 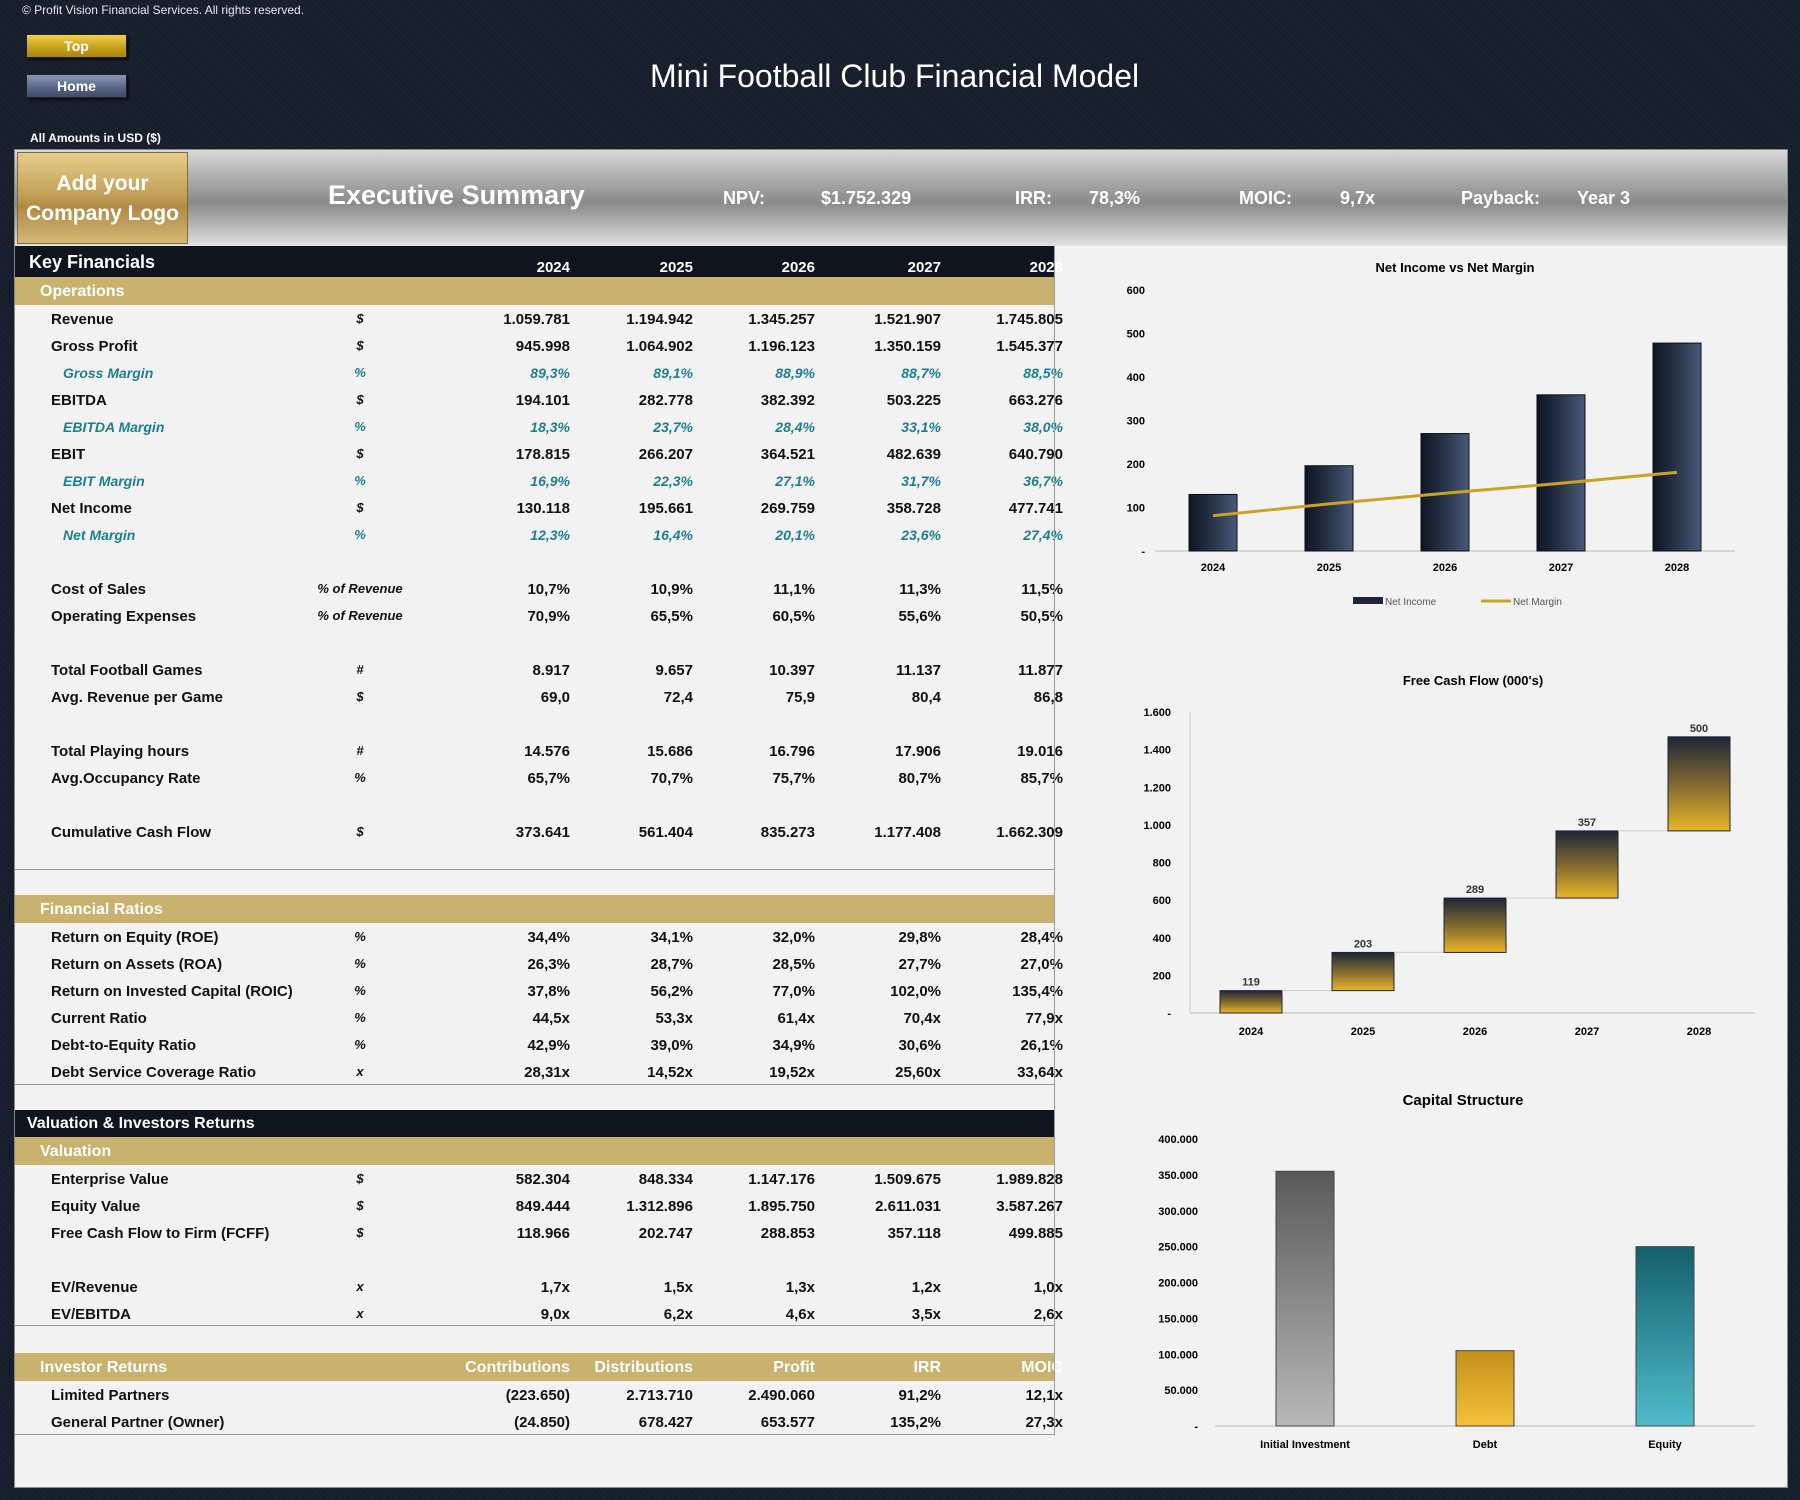 What do you see at coordinates (1473, 680) in the screenshot?
I see `chart-title: Free Cash Flow (000's)` at bounding box center [1473, 680].